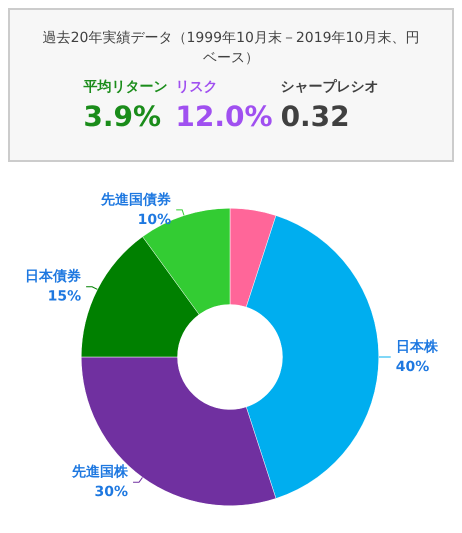  Describe the element at coordinates (111, 492) in the screenshot. I see `data-label: 30%` at that location.